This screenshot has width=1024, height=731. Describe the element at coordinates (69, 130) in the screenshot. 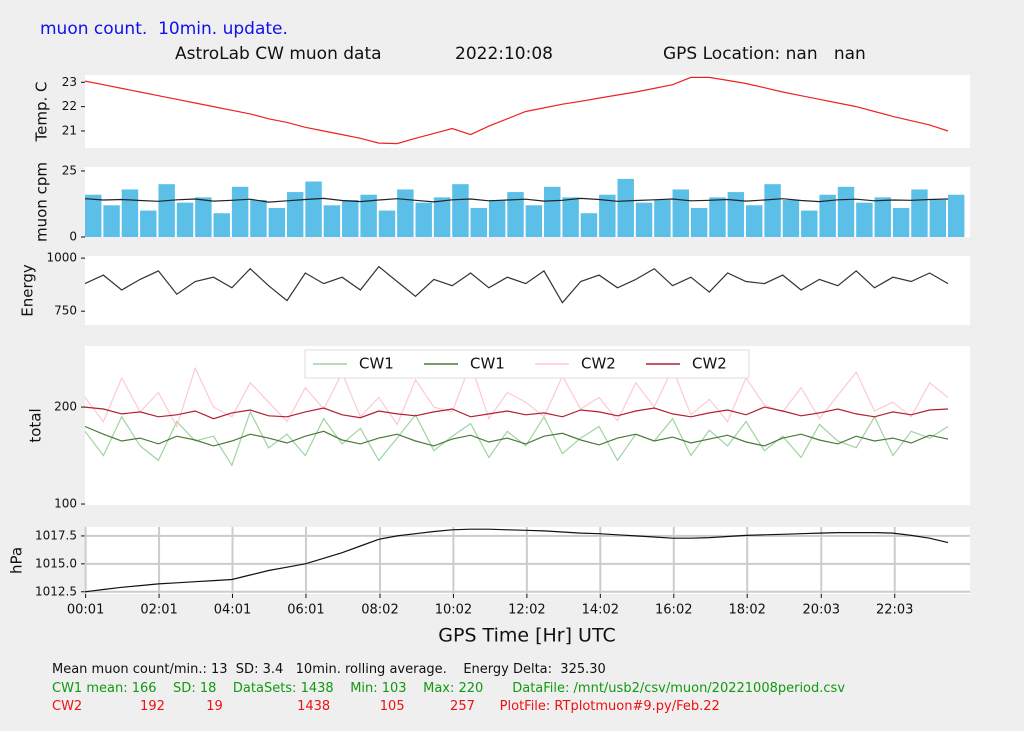

I see `y-tick-label: 21` at that location.